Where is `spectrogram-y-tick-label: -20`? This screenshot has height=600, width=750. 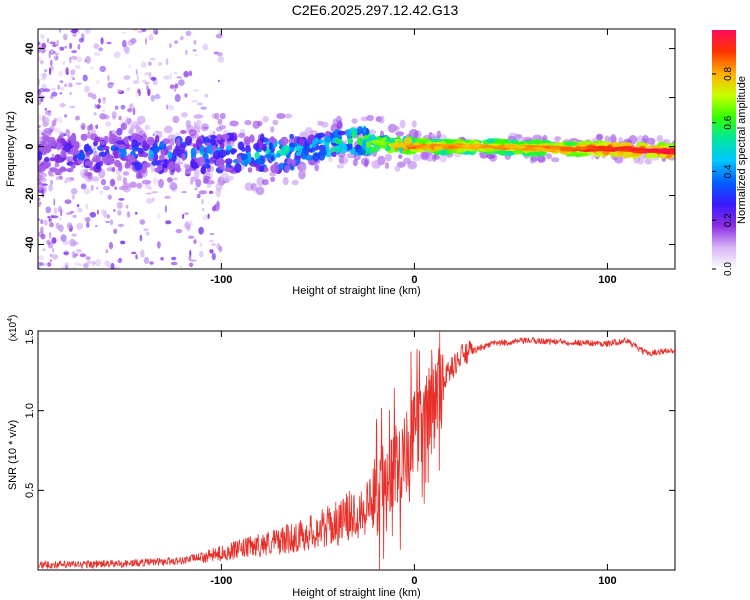
spectrogram-y-tick-label: -20 is located at coordinates (30, 196).